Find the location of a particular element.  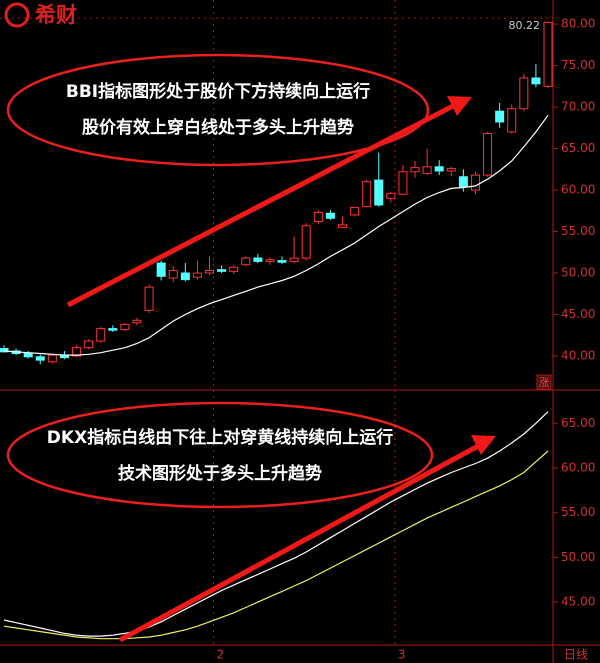

x-tick-label: 3 is located at coordinates (402, 655).